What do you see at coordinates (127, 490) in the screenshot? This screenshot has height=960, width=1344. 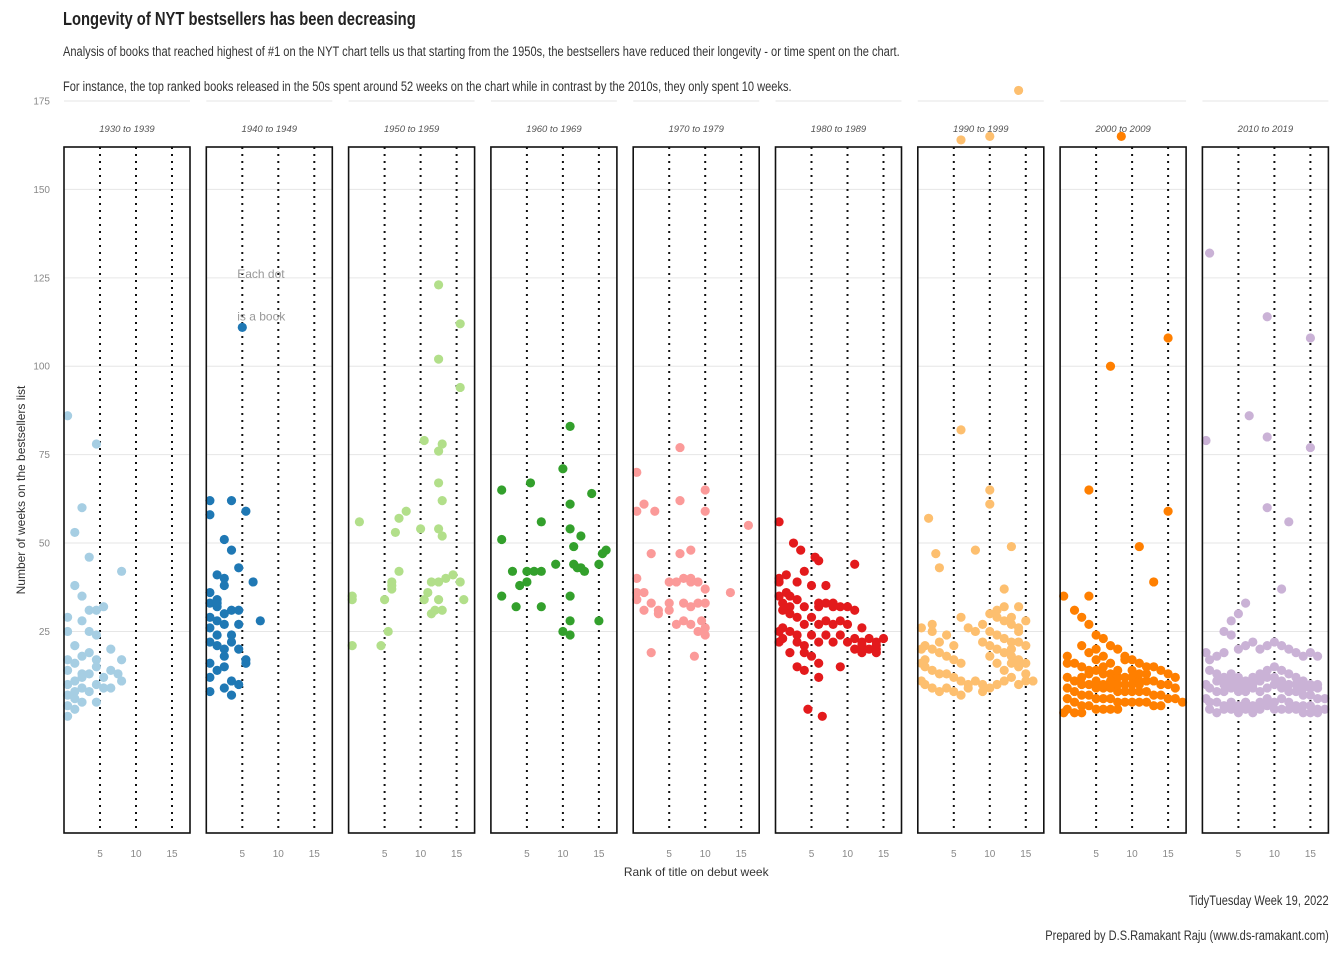 I see `panel-frame` at bounding box center [127, 490].